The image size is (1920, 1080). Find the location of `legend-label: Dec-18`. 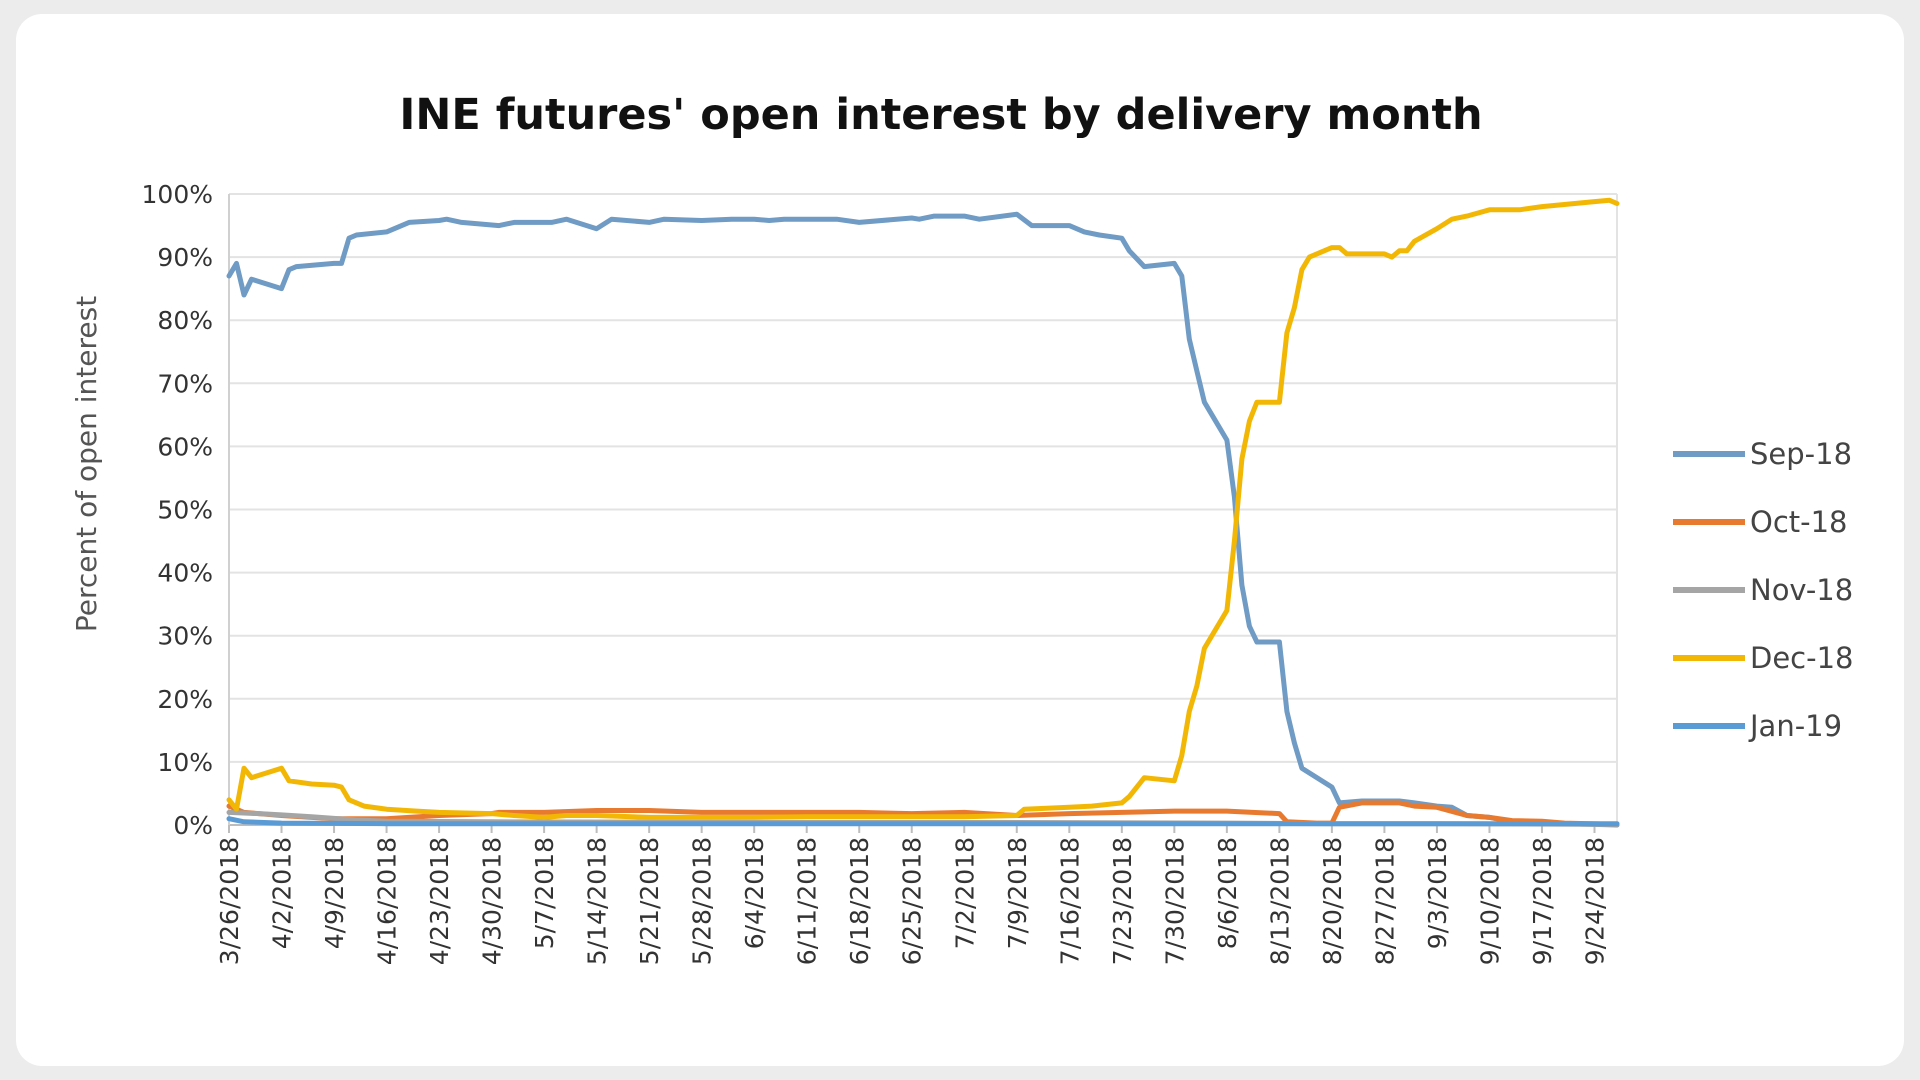

legend-label: Dec-18 is located at coordinates (1801, 658).